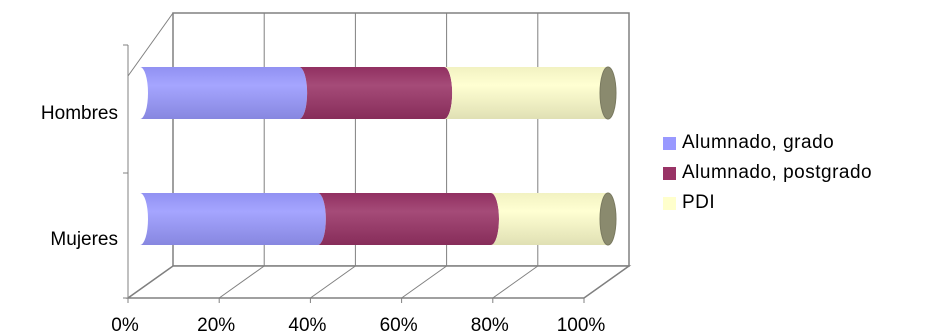 This screenshot has width=929, height=336. I want to click on chart-floor, so click(378, 282).